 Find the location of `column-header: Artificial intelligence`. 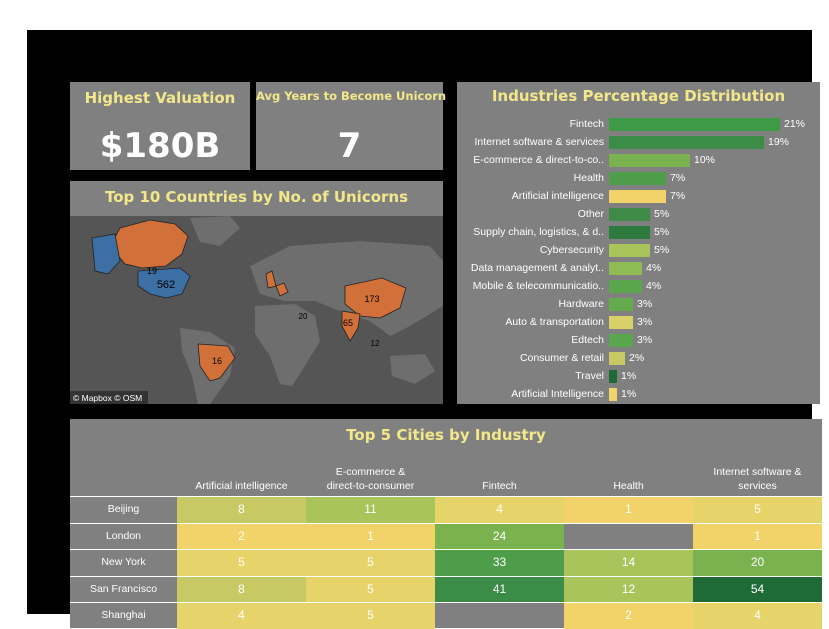

column-header: Artificial intelligence is located at coordinates (241, 479).